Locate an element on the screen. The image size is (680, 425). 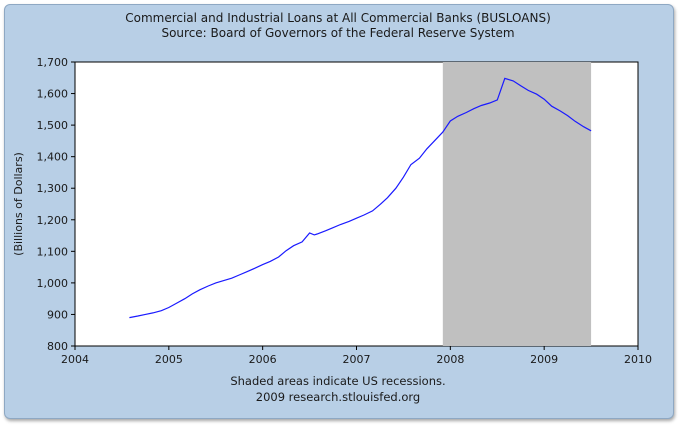
recession-band is located at coordinates (517, 204).